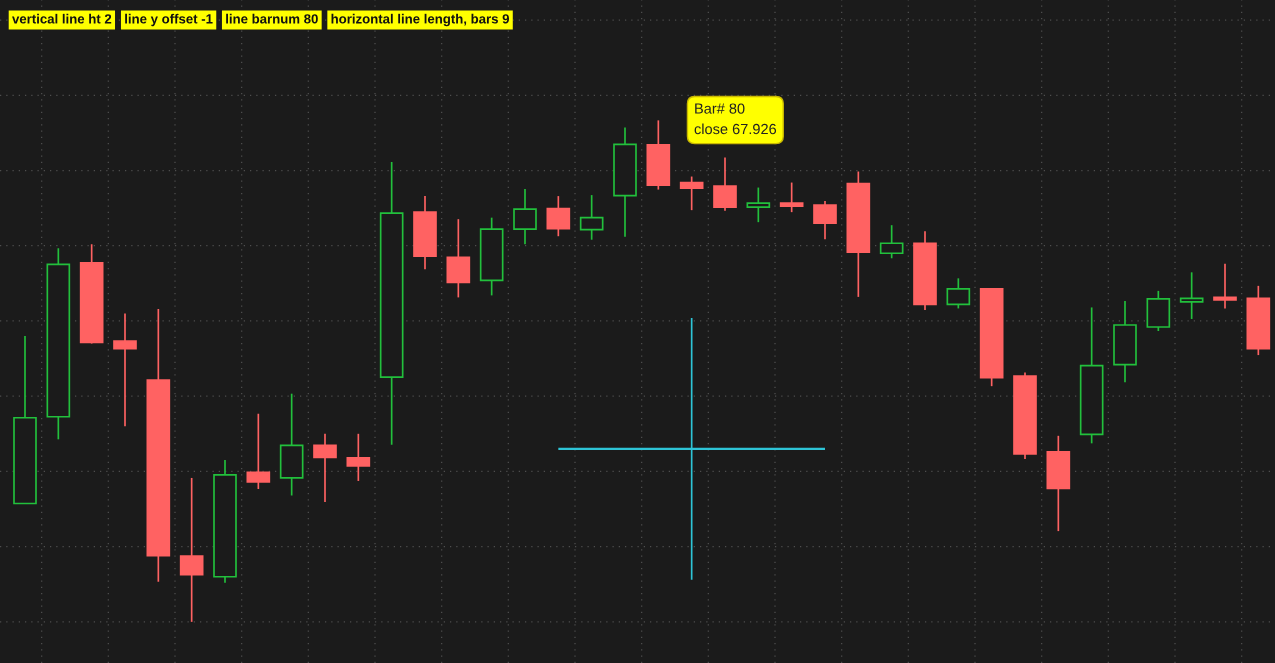  What do you see at coordinates (272, 18) in the screenshot?
I see `text: line barnum 80` at bounding box center [272, 18].